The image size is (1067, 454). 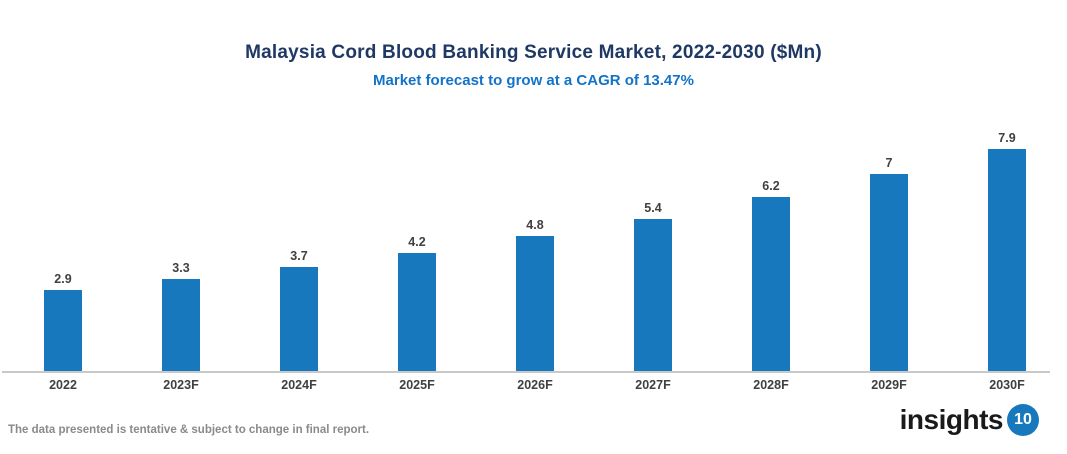 I want to click on bar-slot: 3.7, so click(x=299, y=249).